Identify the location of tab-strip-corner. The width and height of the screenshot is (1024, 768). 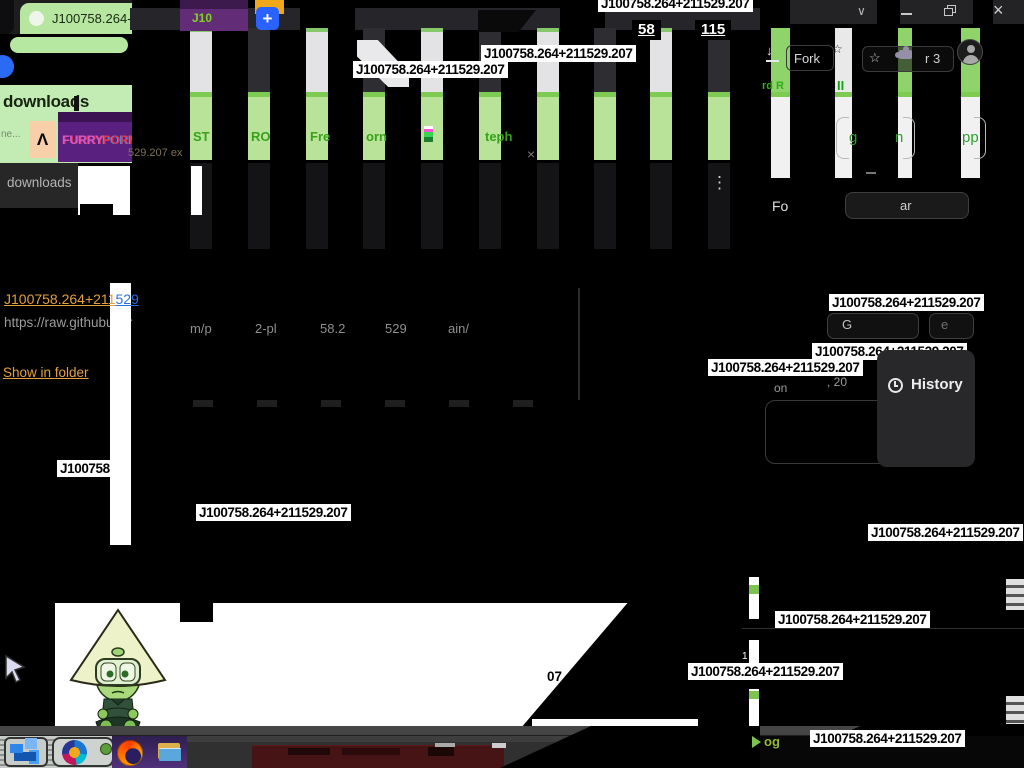
(7, 17).